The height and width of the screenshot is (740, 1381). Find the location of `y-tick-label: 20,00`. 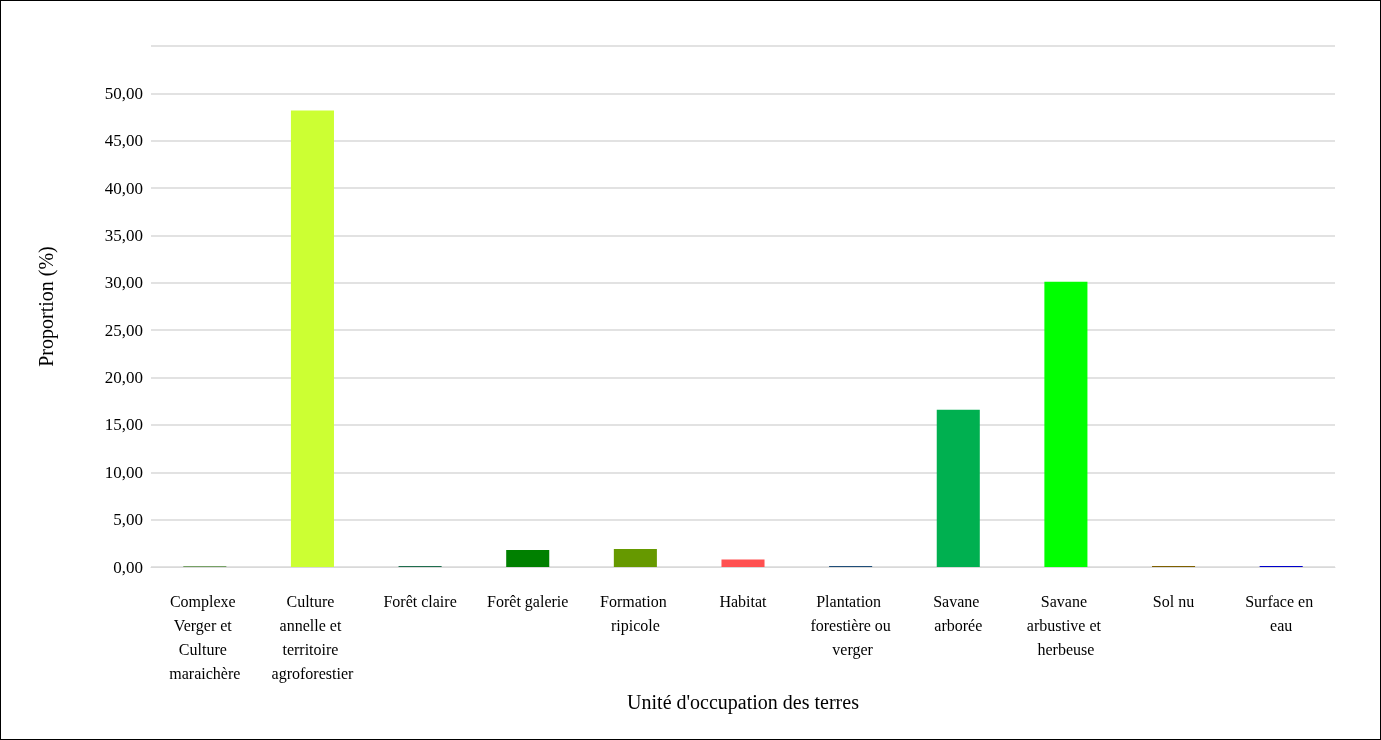

y-tick-label: 20,00 is located at coordinates (123, 378).